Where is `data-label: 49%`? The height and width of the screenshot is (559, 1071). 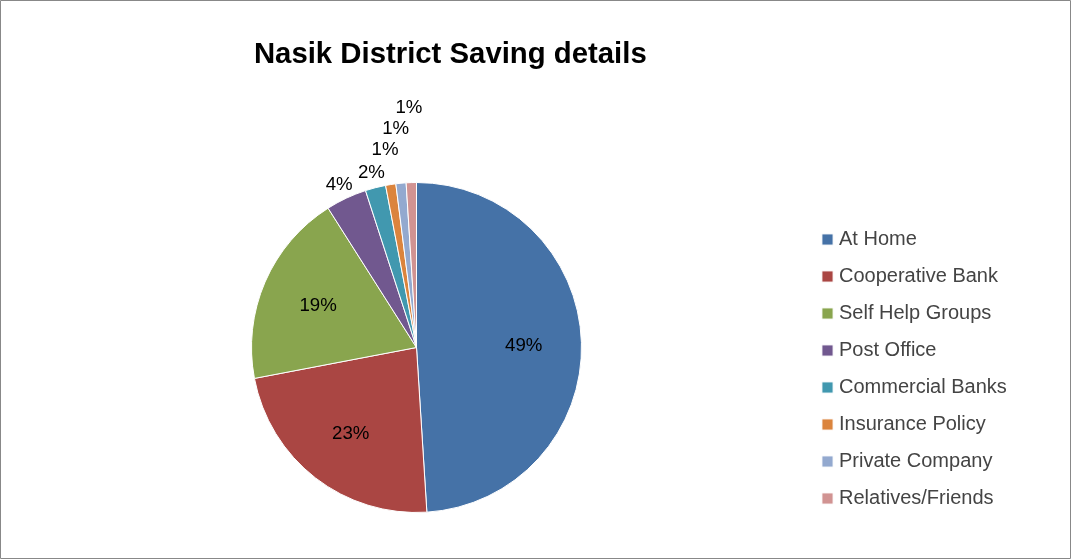 data-label: 49% is located at coordinates (524, 344).